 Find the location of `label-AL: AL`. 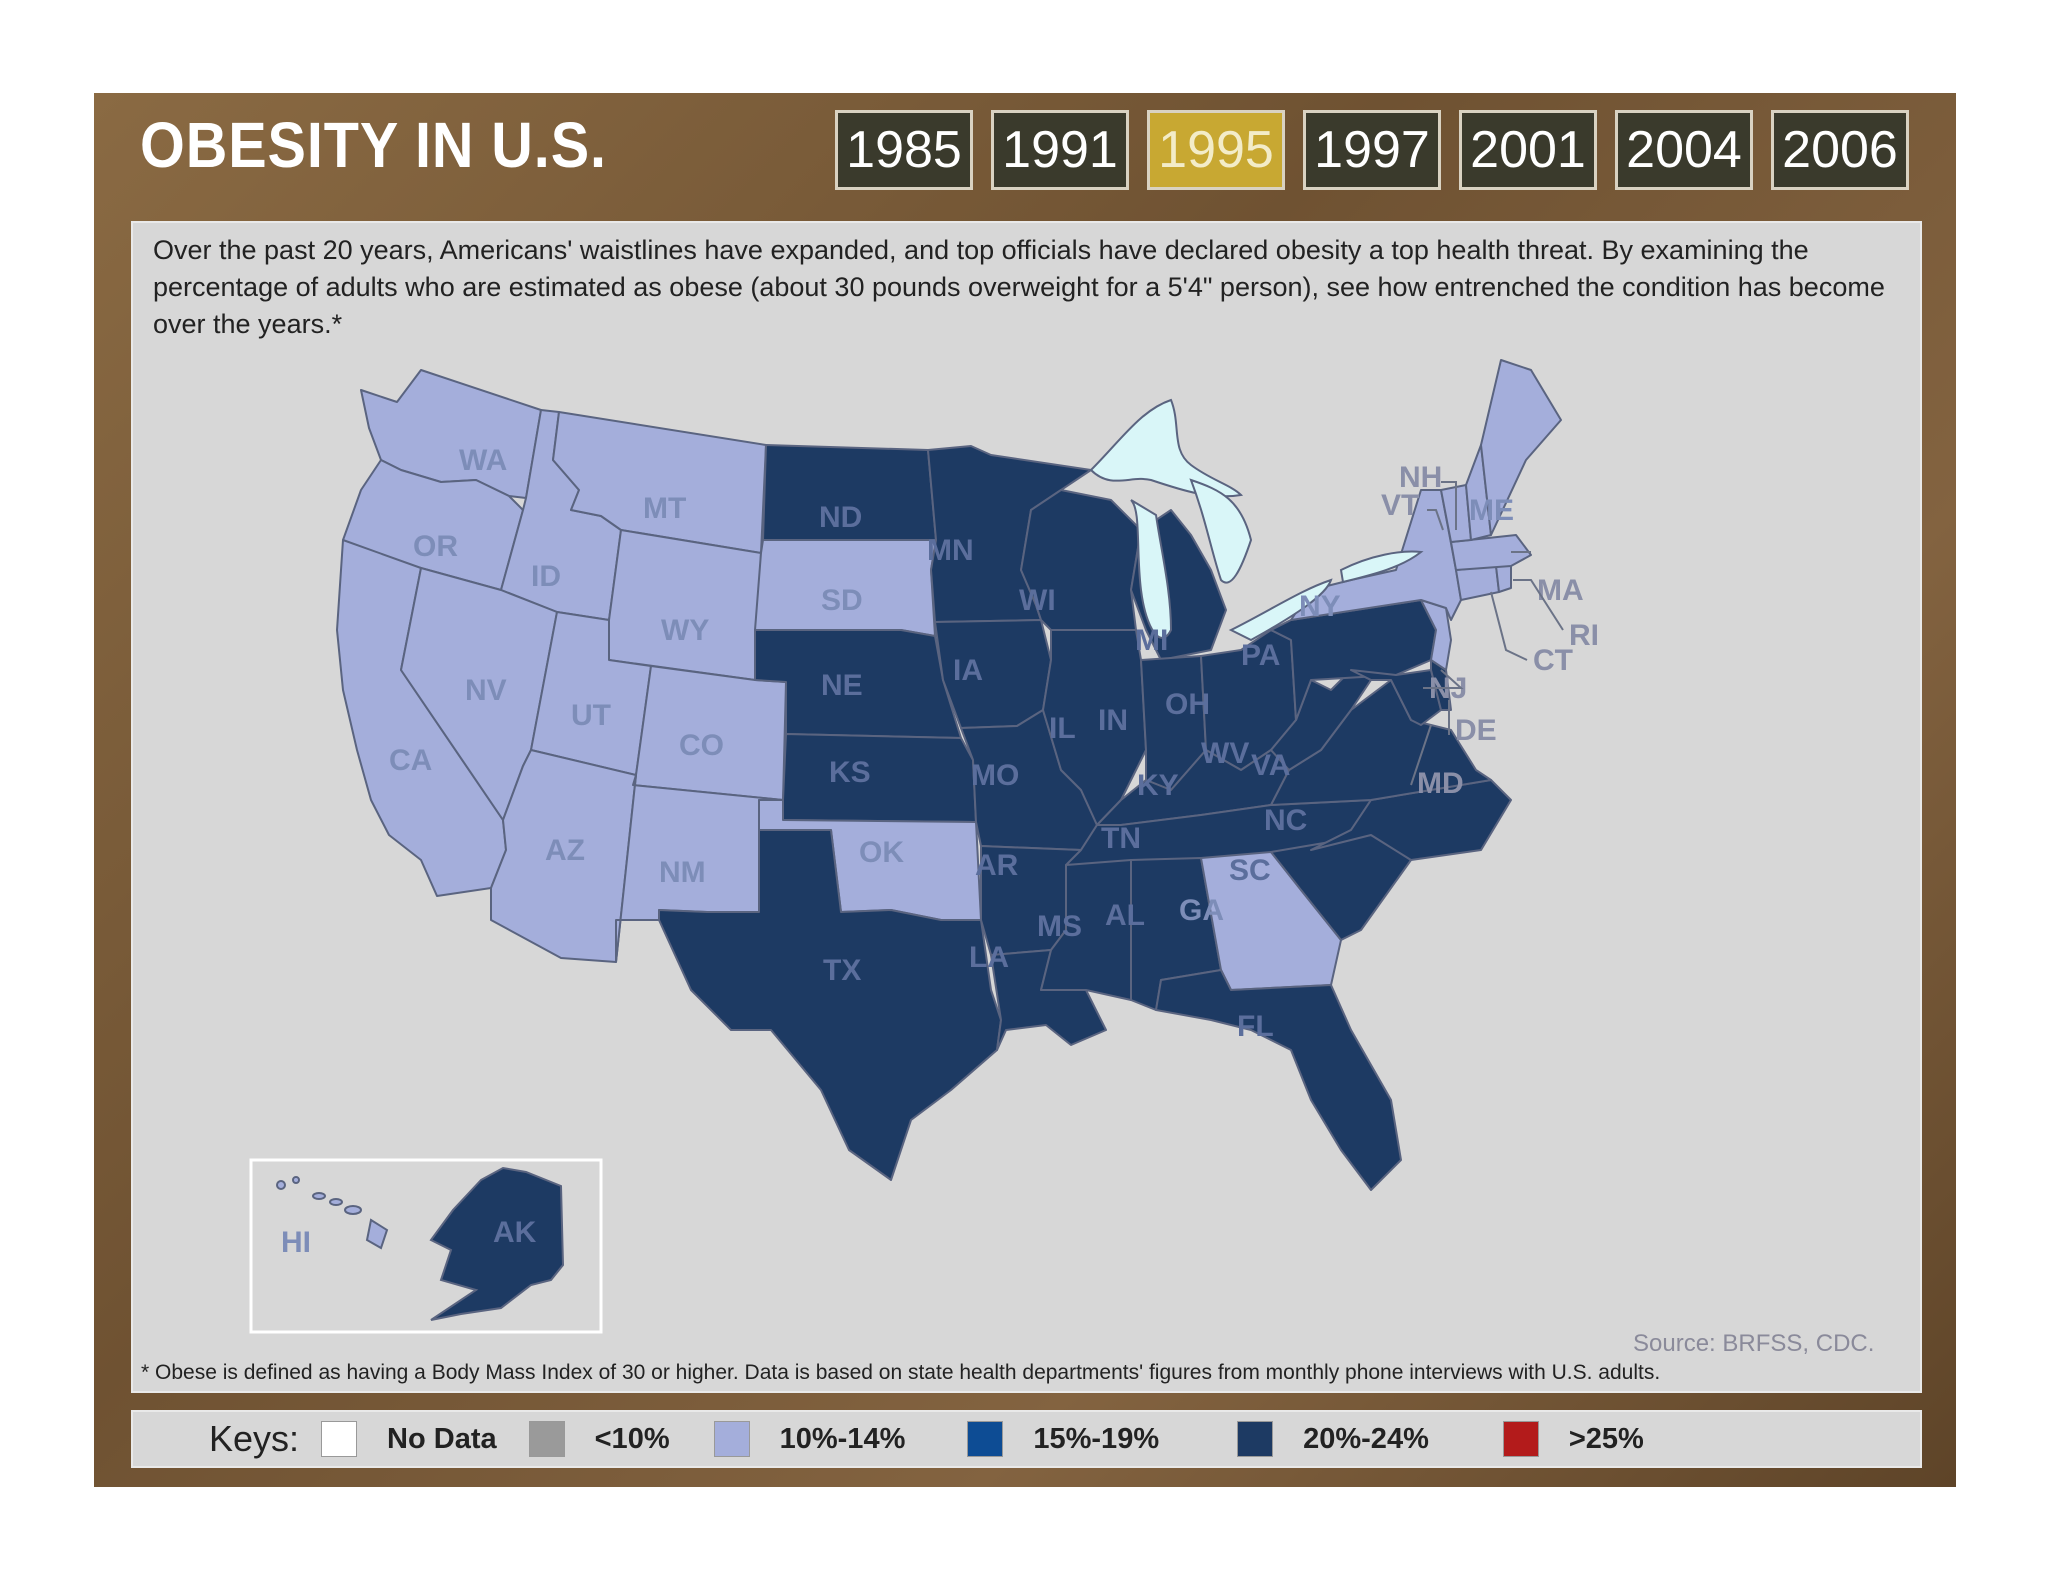

label-AL: AL is located at coordinates (1125, 915).